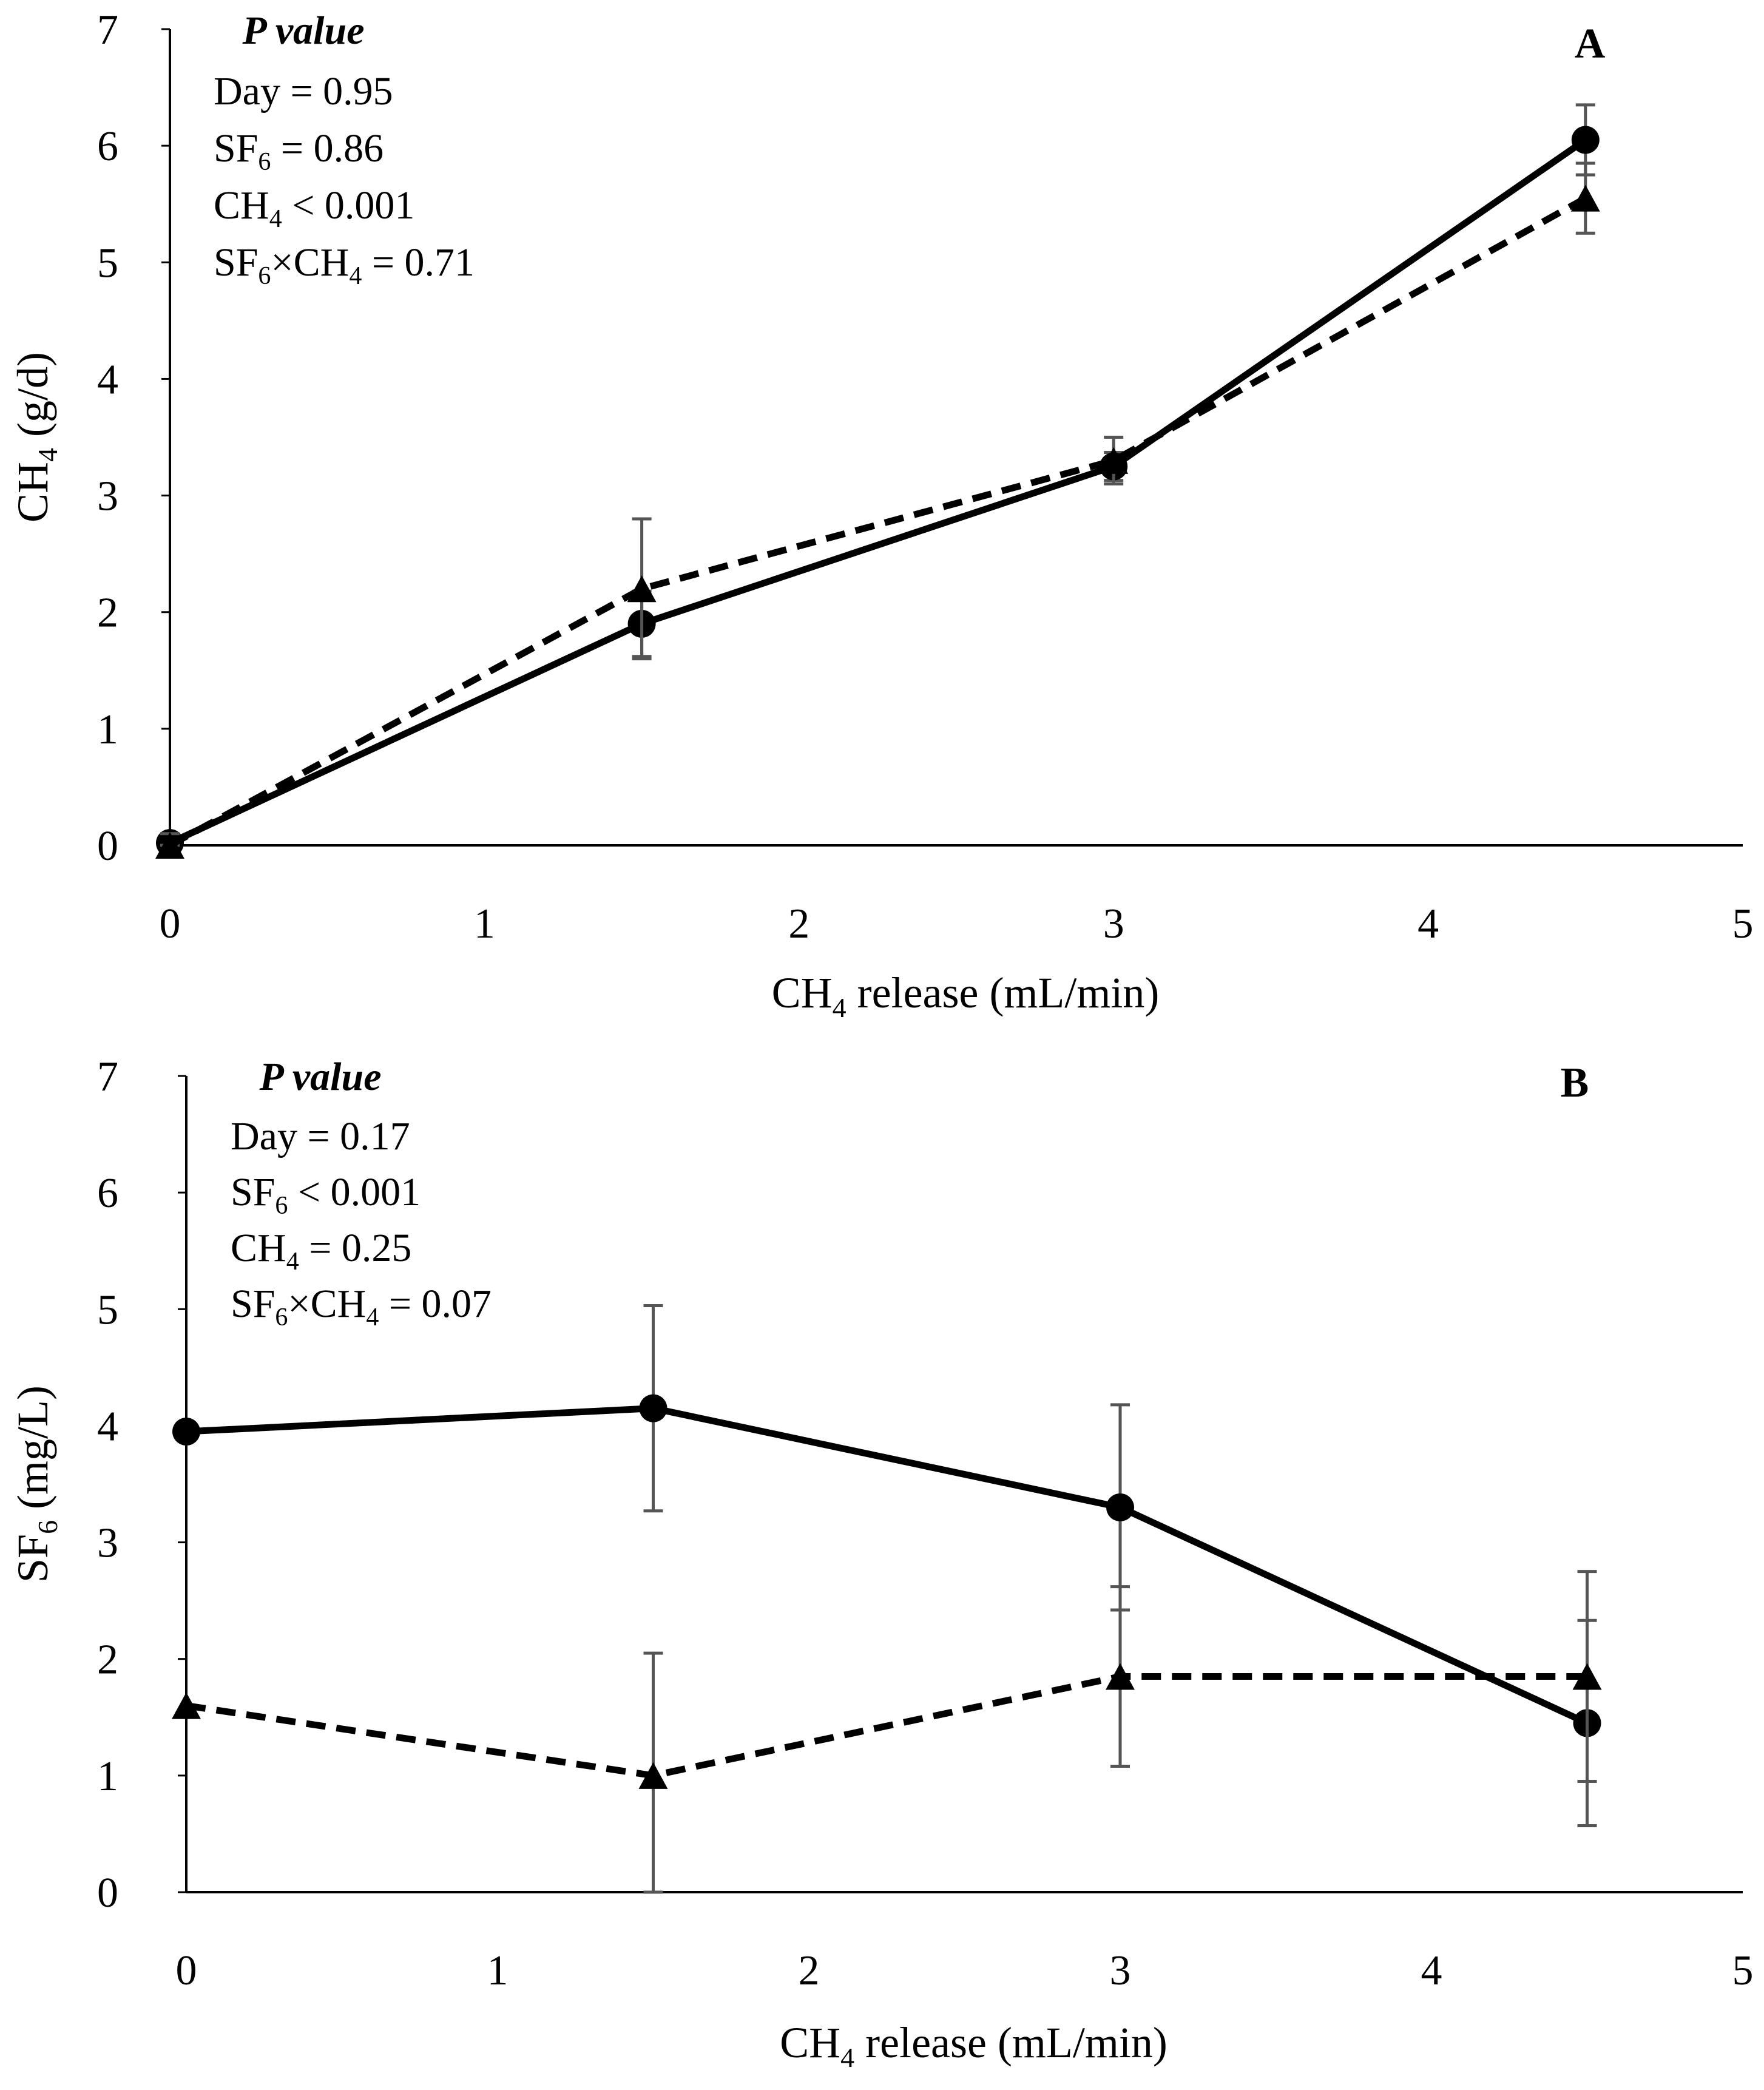  I want to click on panel-letter: B, so click(1575, 1083).